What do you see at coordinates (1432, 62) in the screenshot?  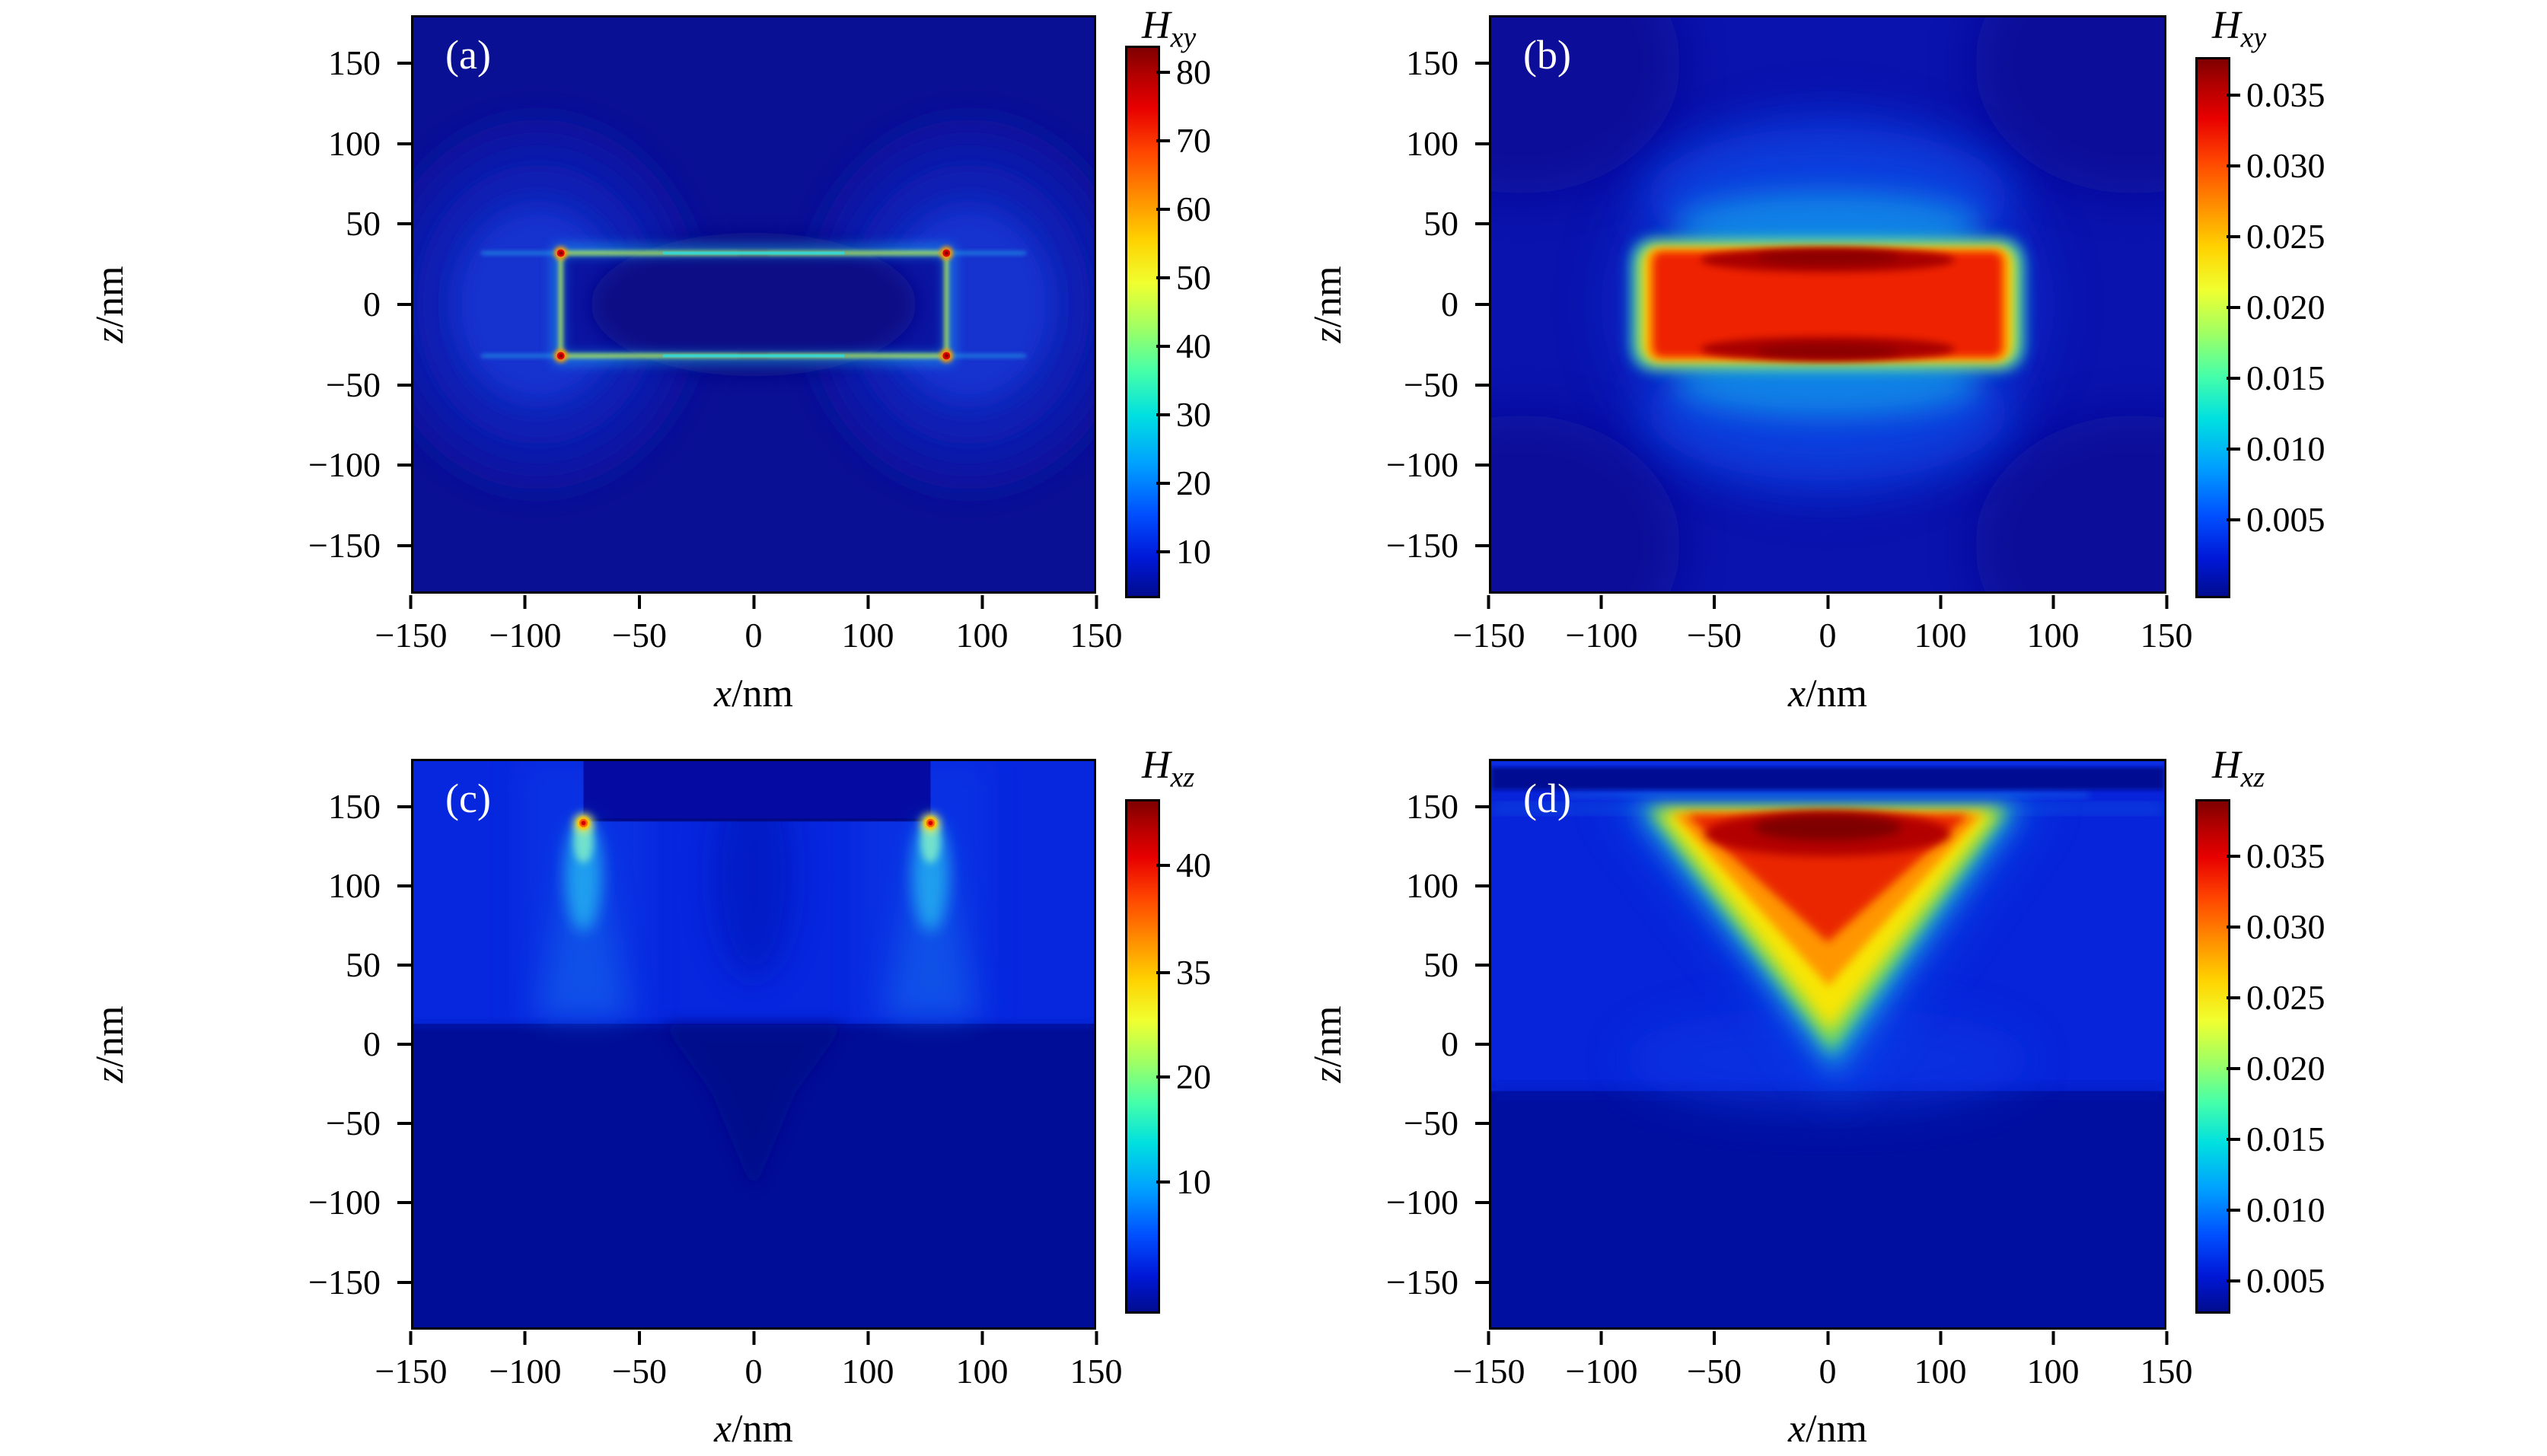 I see `panel-b-ytick-1: 150` at bounding box center [1432, 62].